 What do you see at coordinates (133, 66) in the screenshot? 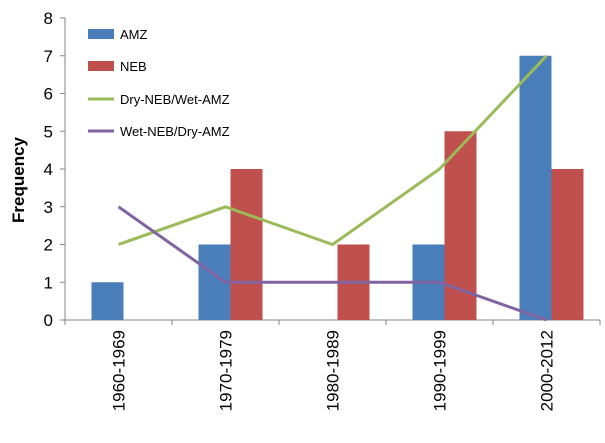
I see `legend-label: NEB` at bounding box center [133, 66].